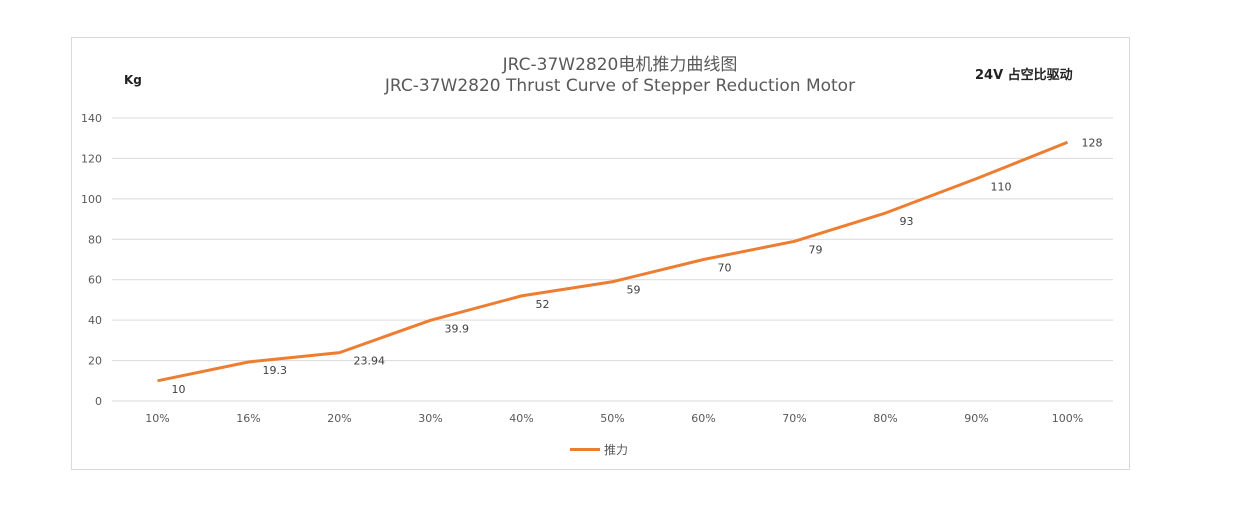 This screenshot has height=517, width=1240. Describe the element at coordinates (521, 418) in the screenshot. I see `x-tick-label: 40%` at that location.